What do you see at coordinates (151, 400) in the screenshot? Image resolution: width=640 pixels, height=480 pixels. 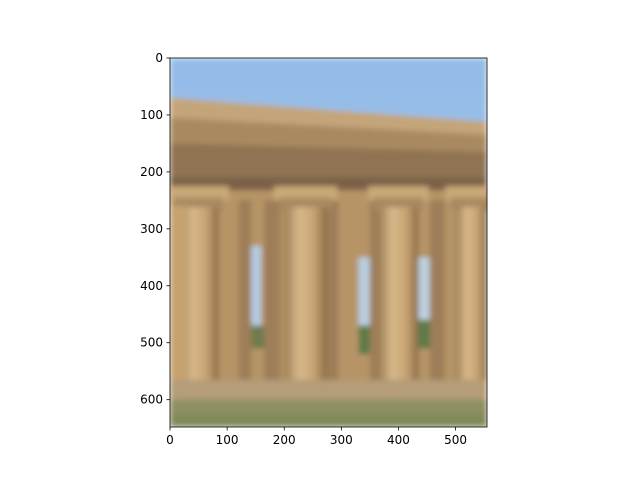 I see `y-tick-label: 600` at bounding box center [151, 400].